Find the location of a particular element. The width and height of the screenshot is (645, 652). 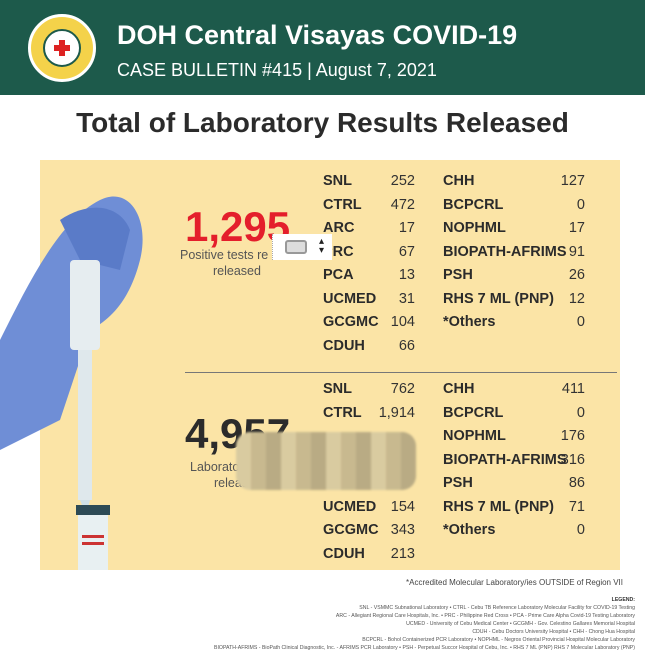

keyboard-icon is located at coordinates (296, 247).